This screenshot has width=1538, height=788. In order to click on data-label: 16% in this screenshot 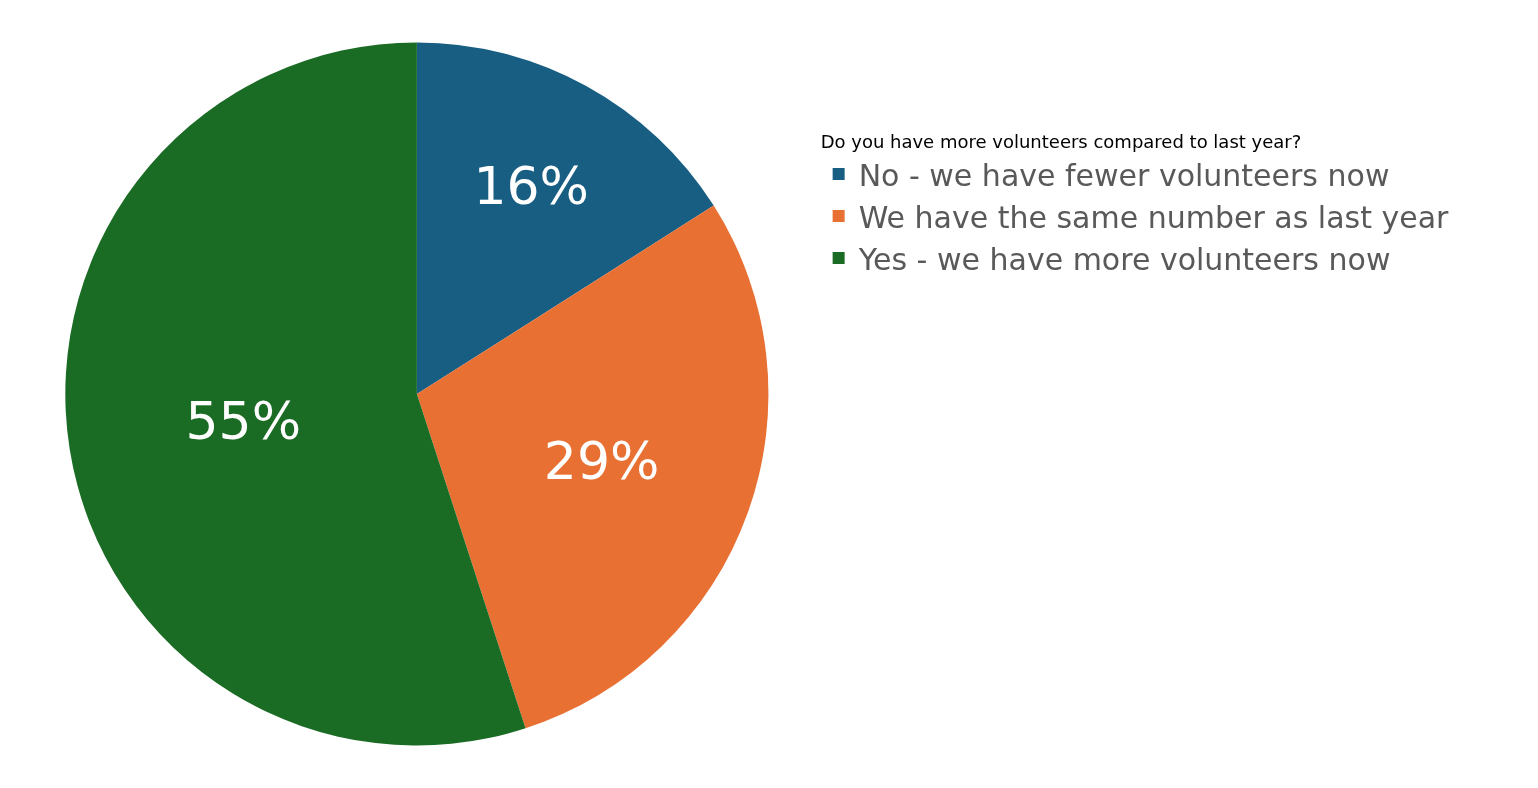, I will do `click(531, 186)`.